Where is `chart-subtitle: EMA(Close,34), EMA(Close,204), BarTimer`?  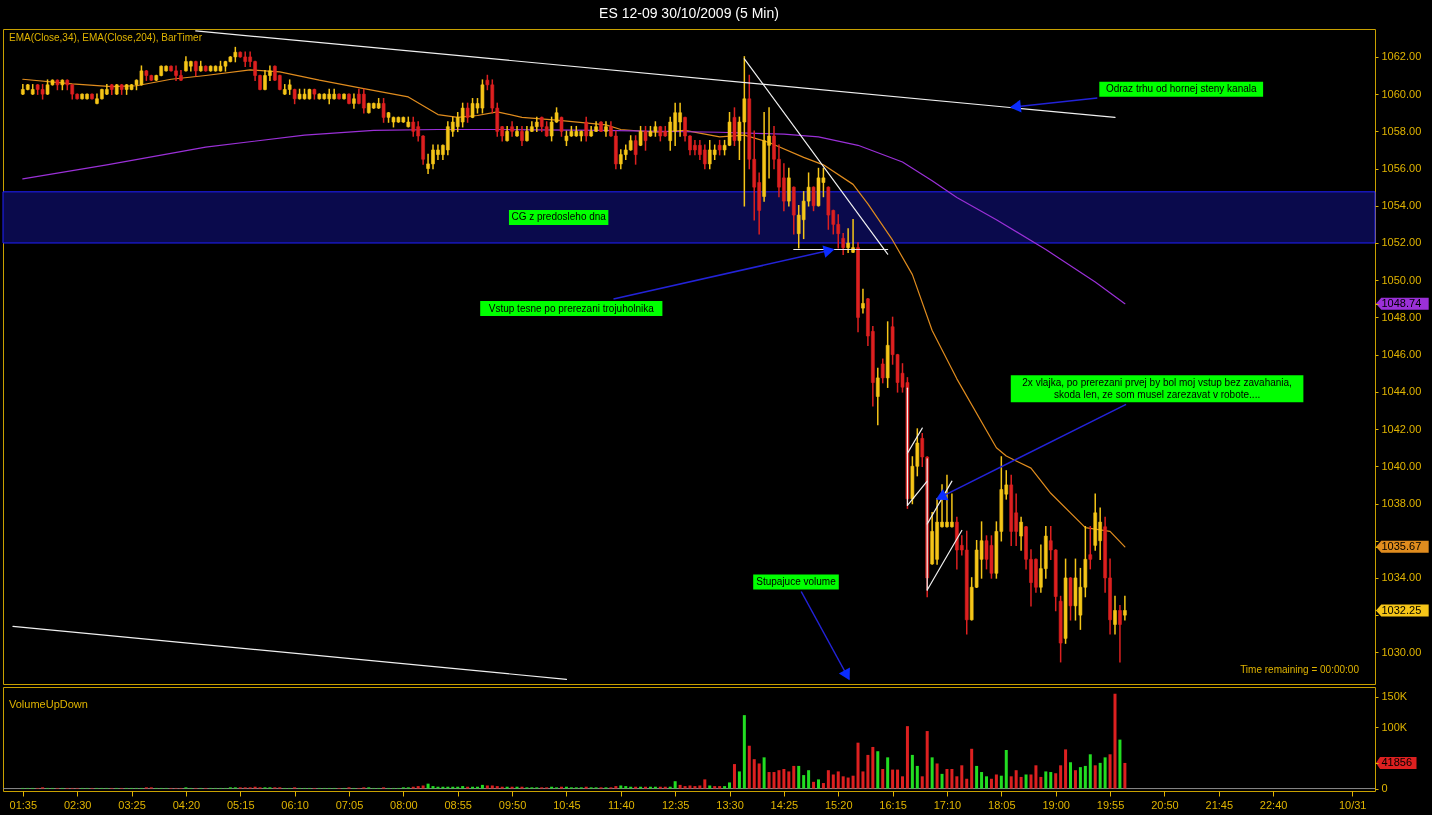
chart-subtitle: EMA(Close,34), EMA(Close,204), BarTimer is located at coordinates (106, 37).